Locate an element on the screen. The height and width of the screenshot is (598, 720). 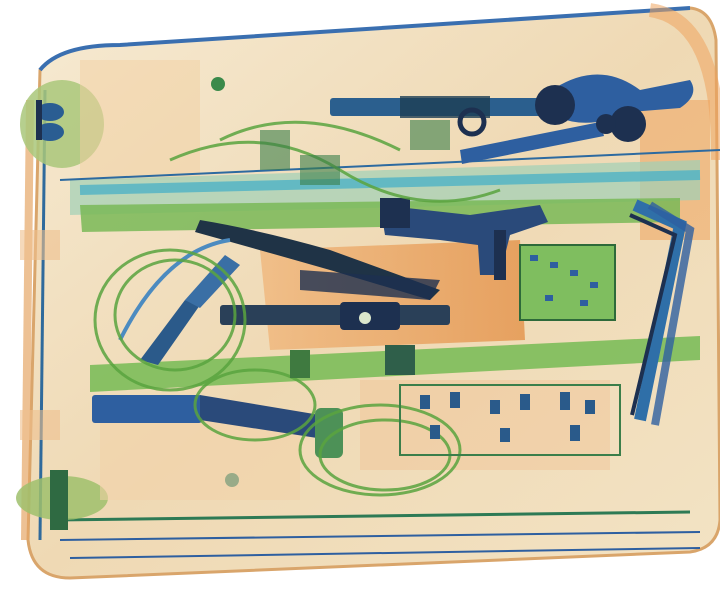
spanner-icon is located at coordinates (512, 105).